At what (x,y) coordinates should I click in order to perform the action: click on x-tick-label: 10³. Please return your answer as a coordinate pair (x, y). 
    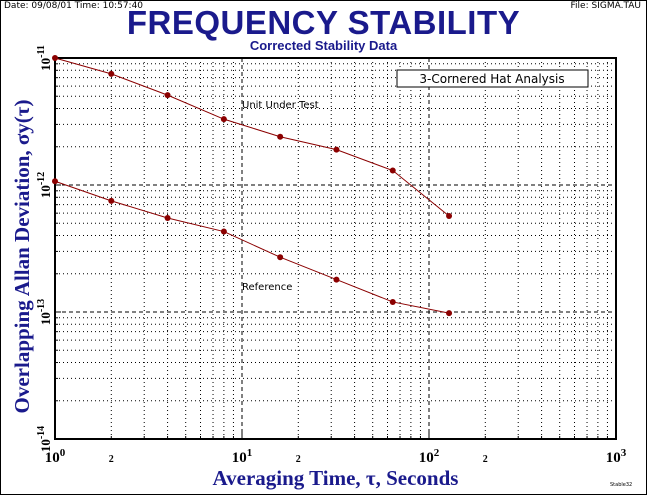
    Looking at the image, I should click on (616, 456).